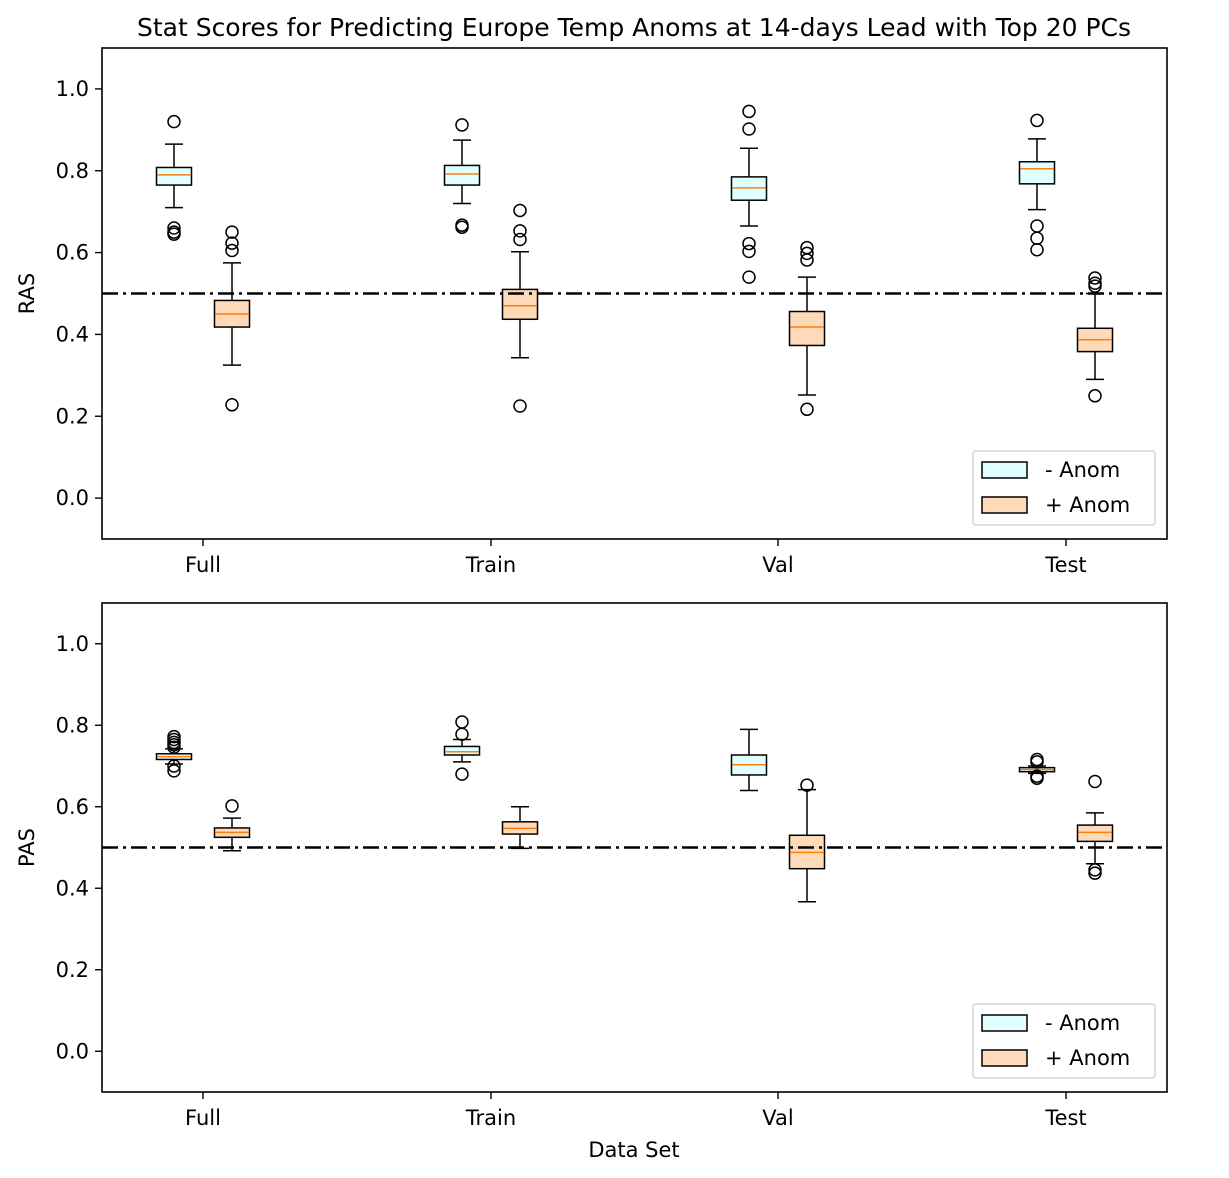 This screenshot has height=1178, width=1229. I want to click on y-axis-label: PAS, so click(27, 847).